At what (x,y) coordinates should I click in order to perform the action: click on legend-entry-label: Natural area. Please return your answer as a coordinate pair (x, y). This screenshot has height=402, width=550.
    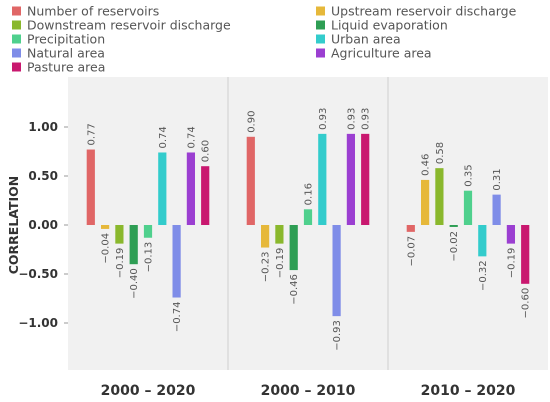
    Looking at the image, I should click on (66, 53).